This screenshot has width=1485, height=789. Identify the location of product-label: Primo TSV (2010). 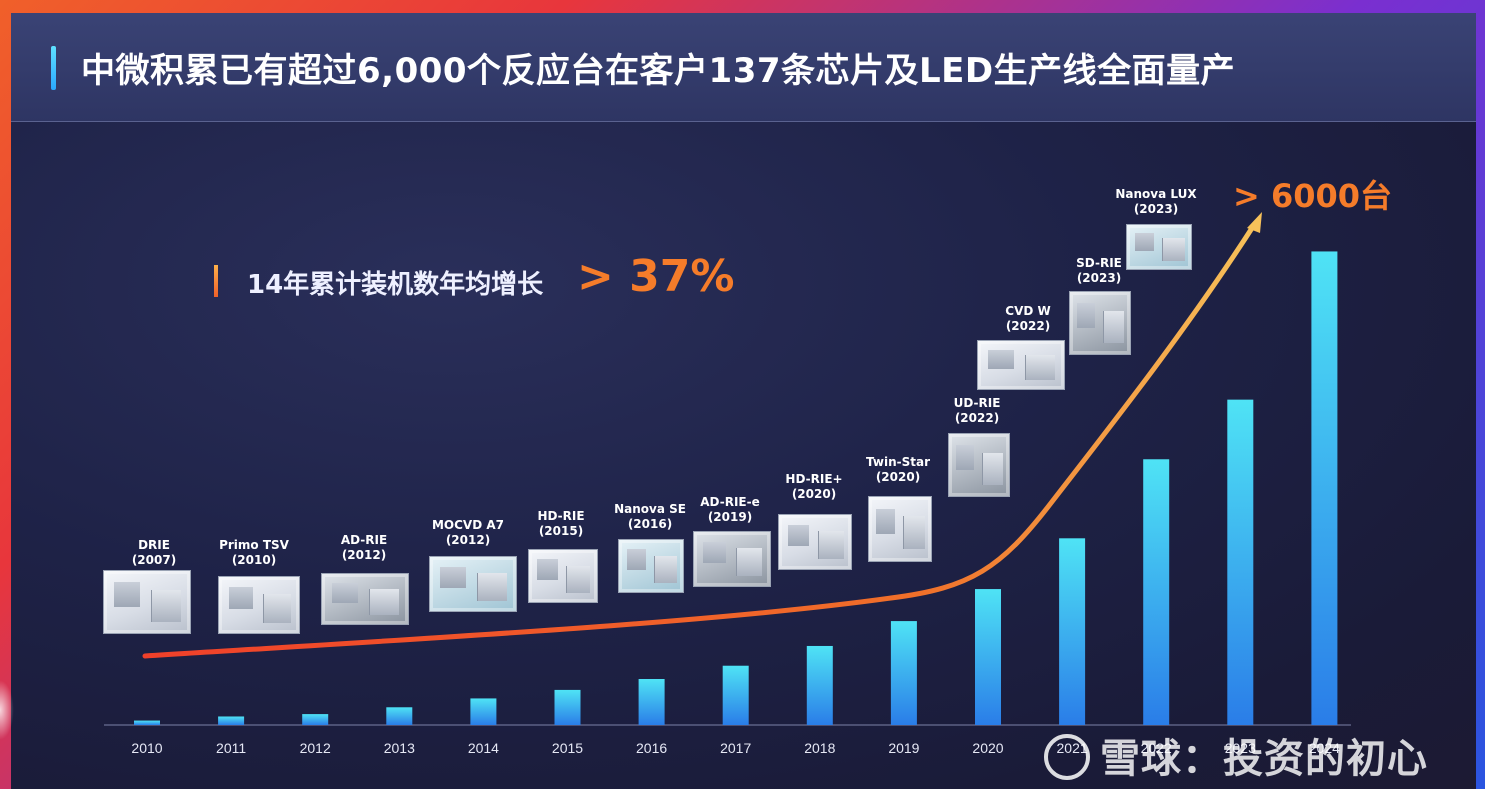
(254, 553).